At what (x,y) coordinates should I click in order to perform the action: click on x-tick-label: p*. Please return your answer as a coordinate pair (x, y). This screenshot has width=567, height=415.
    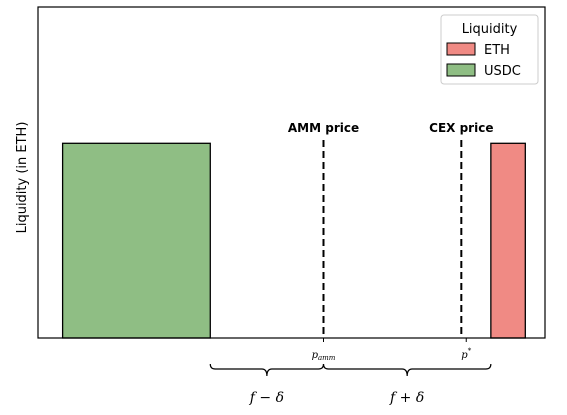
    Looking at the image, I should click on (466, 354).